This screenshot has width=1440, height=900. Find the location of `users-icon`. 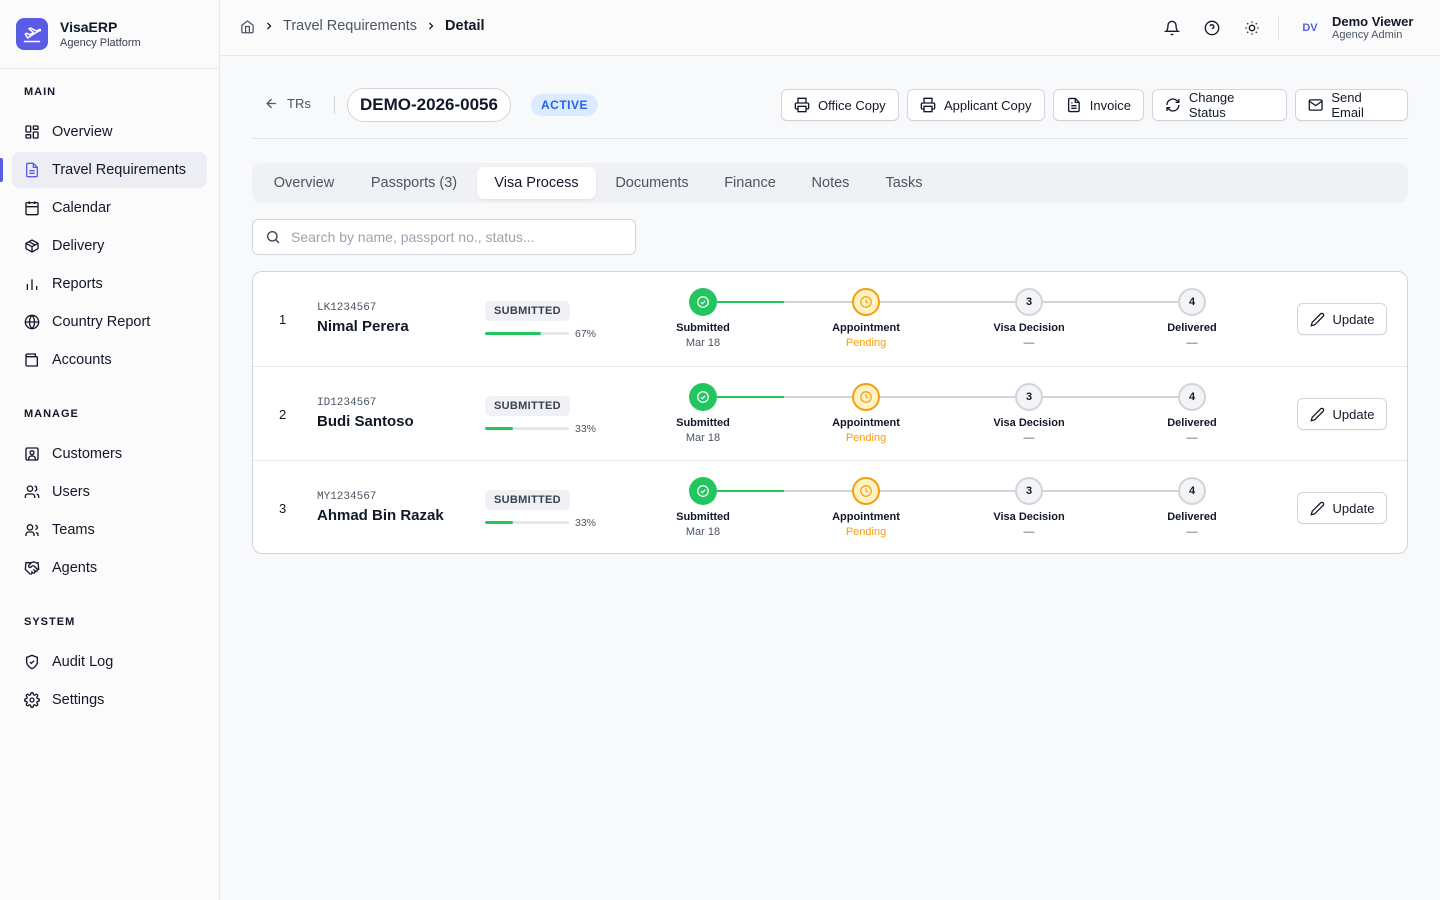

users-icon is located at coordinates (32, 492).